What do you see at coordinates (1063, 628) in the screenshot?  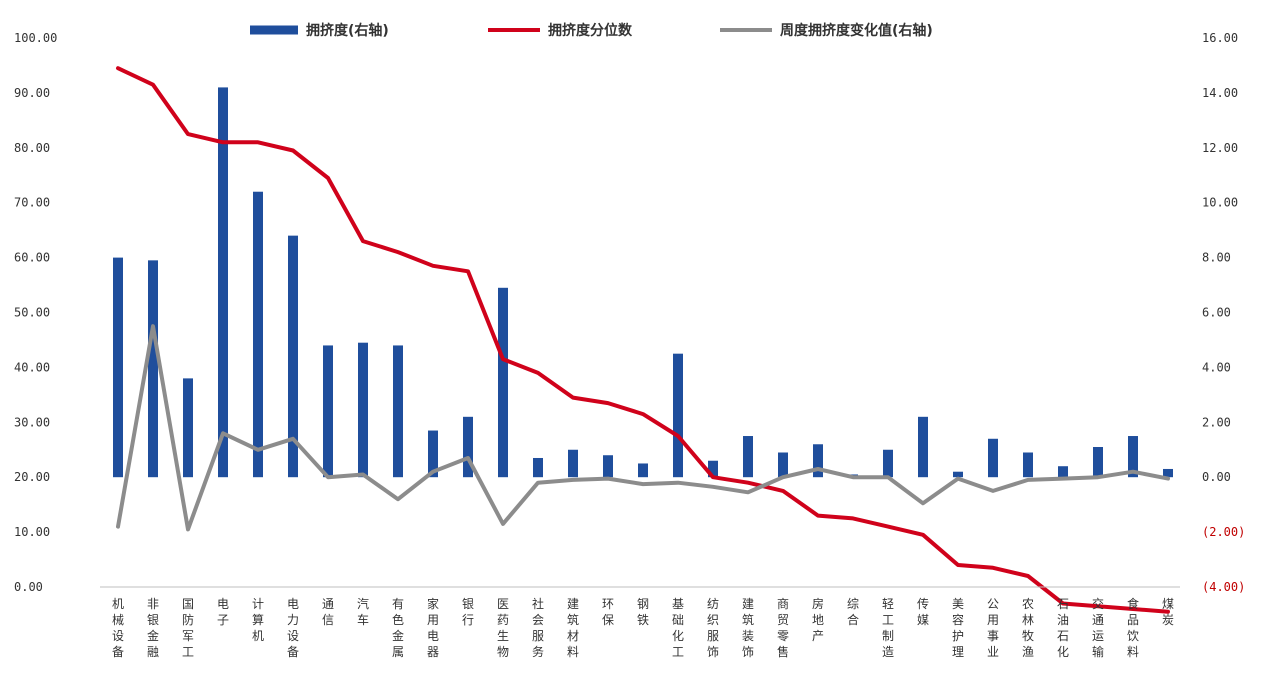 I see `category-label: 石油石化` at bounding box center [1063, 628].